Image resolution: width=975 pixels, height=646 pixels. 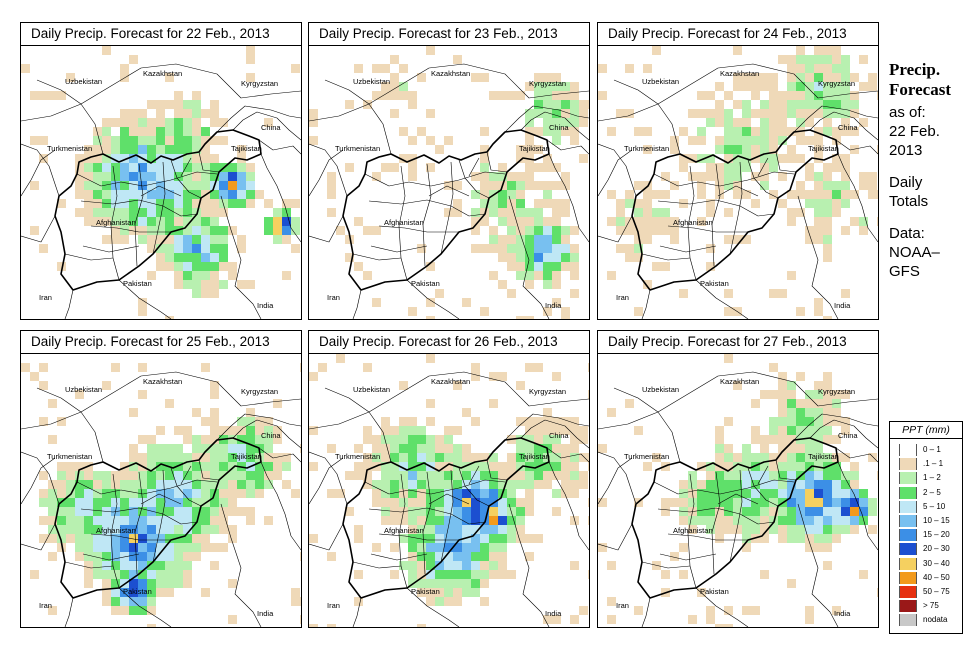 What do you see at coordinates (907, 112) in the screenshot?
I see `as-of-label: as of:` at bounding box center [907, 112].